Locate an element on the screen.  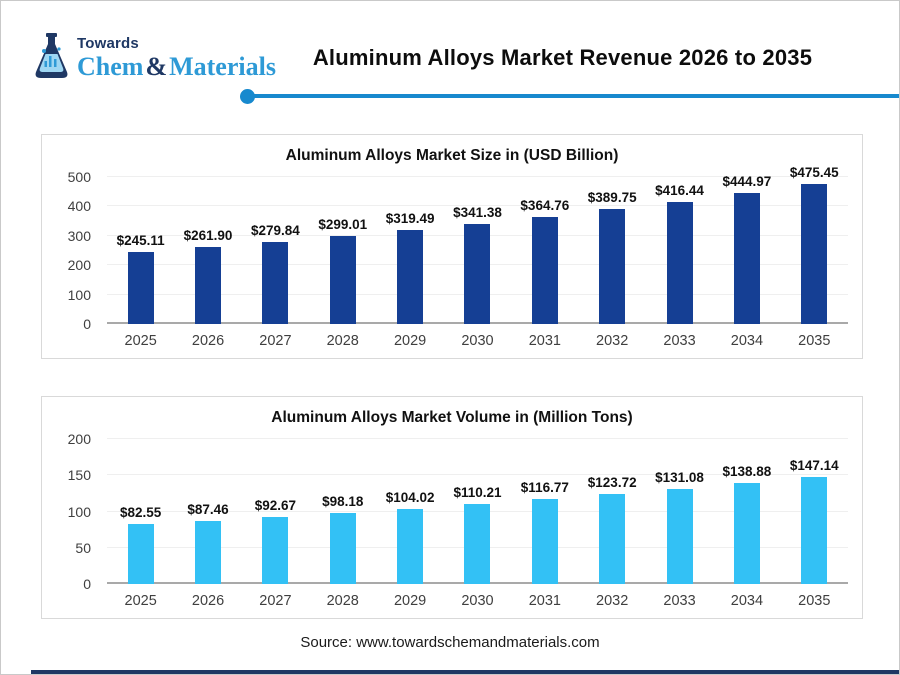
y-axis: 0 50 100 150 200 is located at coordinates (73, 511).